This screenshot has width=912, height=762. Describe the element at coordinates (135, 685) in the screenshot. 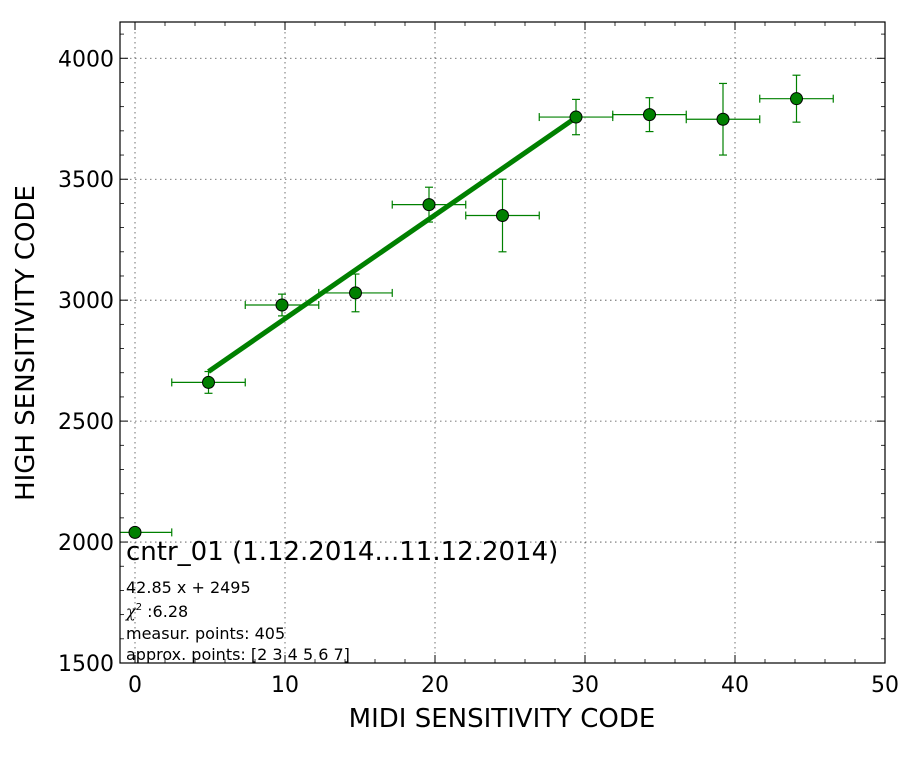

I see `x-tick-label: 0` at that location.